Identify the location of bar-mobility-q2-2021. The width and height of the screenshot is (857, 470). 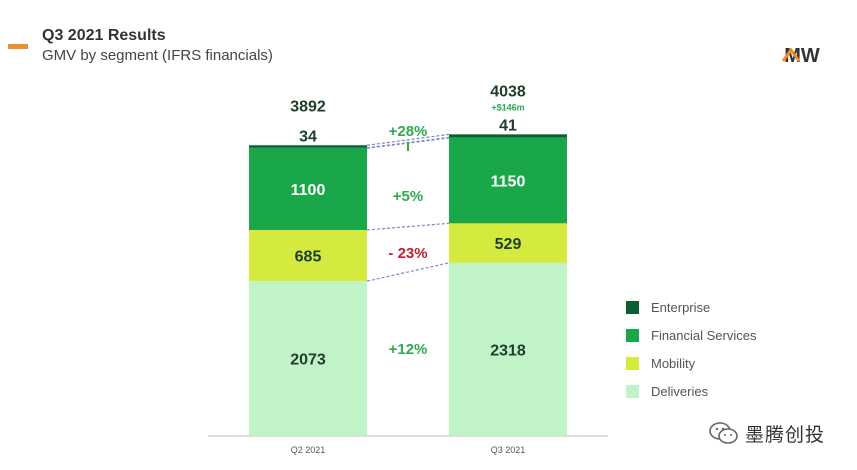
(308, 255).